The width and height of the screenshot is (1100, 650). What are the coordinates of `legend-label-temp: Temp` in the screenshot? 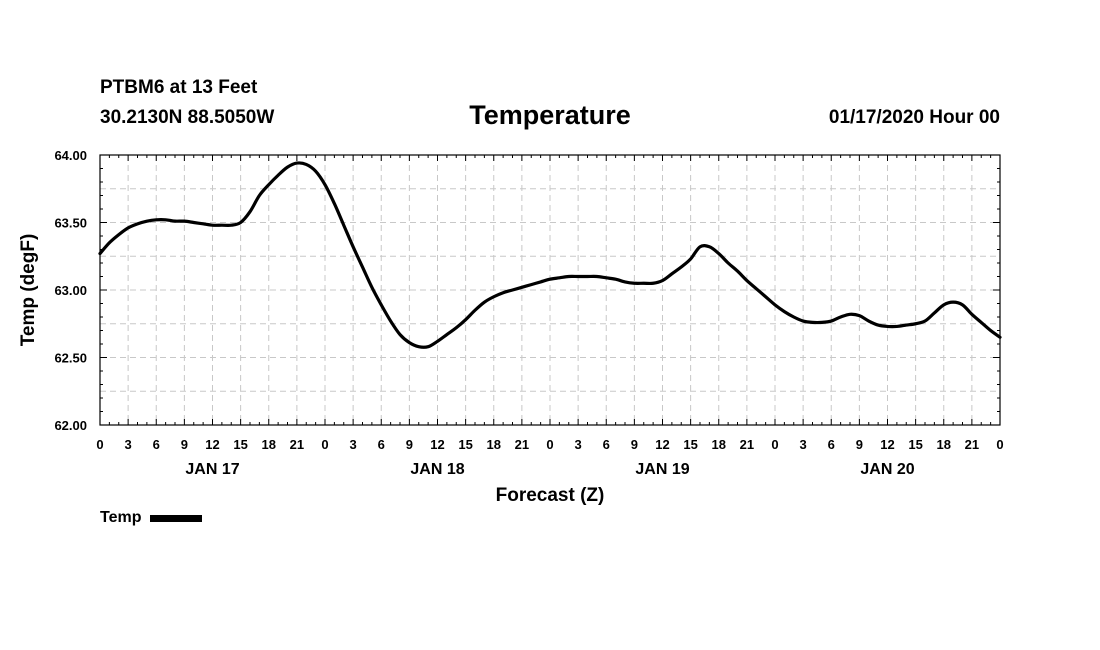 It's located at (121, 517).